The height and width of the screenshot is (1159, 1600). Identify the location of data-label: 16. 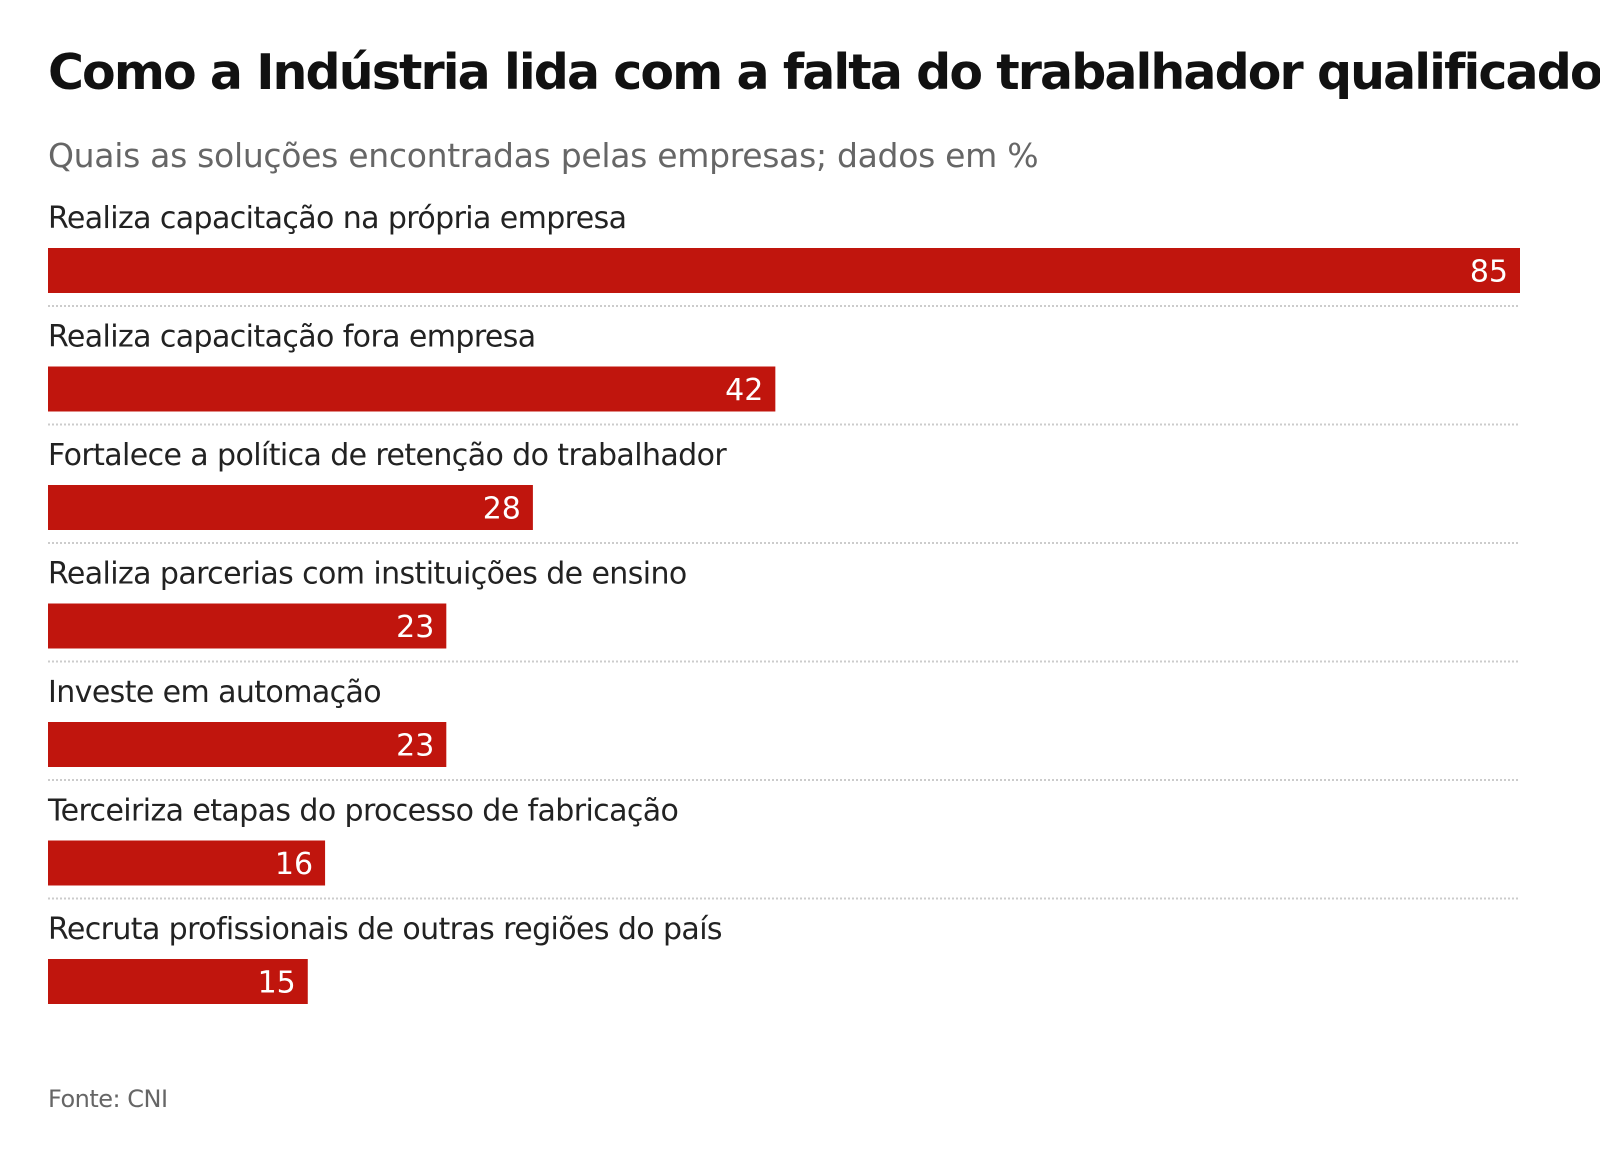
(294, 864).